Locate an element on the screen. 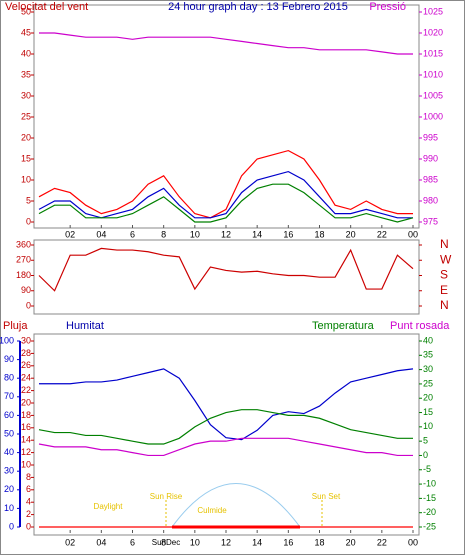 This screenshot has height=555, width=465. y-tick-label: 180 is located at coordinates (23, 275).